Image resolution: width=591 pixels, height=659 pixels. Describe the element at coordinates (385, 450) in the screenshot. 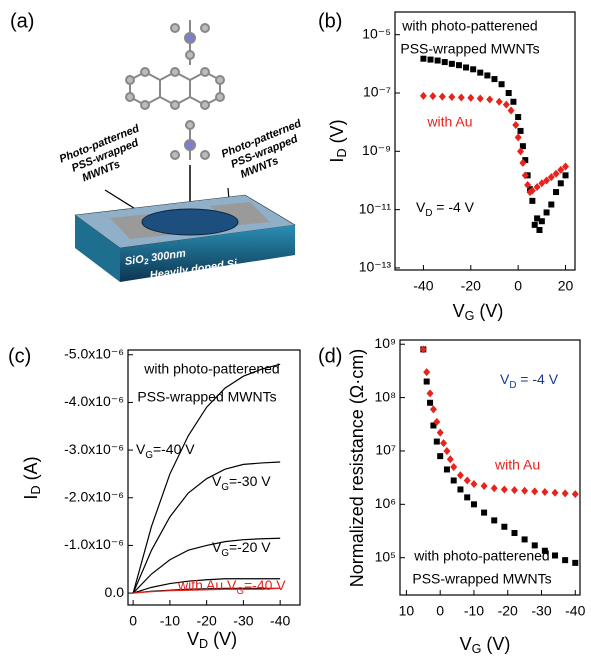

I see `y-tick-label: 10⁷` at that location.